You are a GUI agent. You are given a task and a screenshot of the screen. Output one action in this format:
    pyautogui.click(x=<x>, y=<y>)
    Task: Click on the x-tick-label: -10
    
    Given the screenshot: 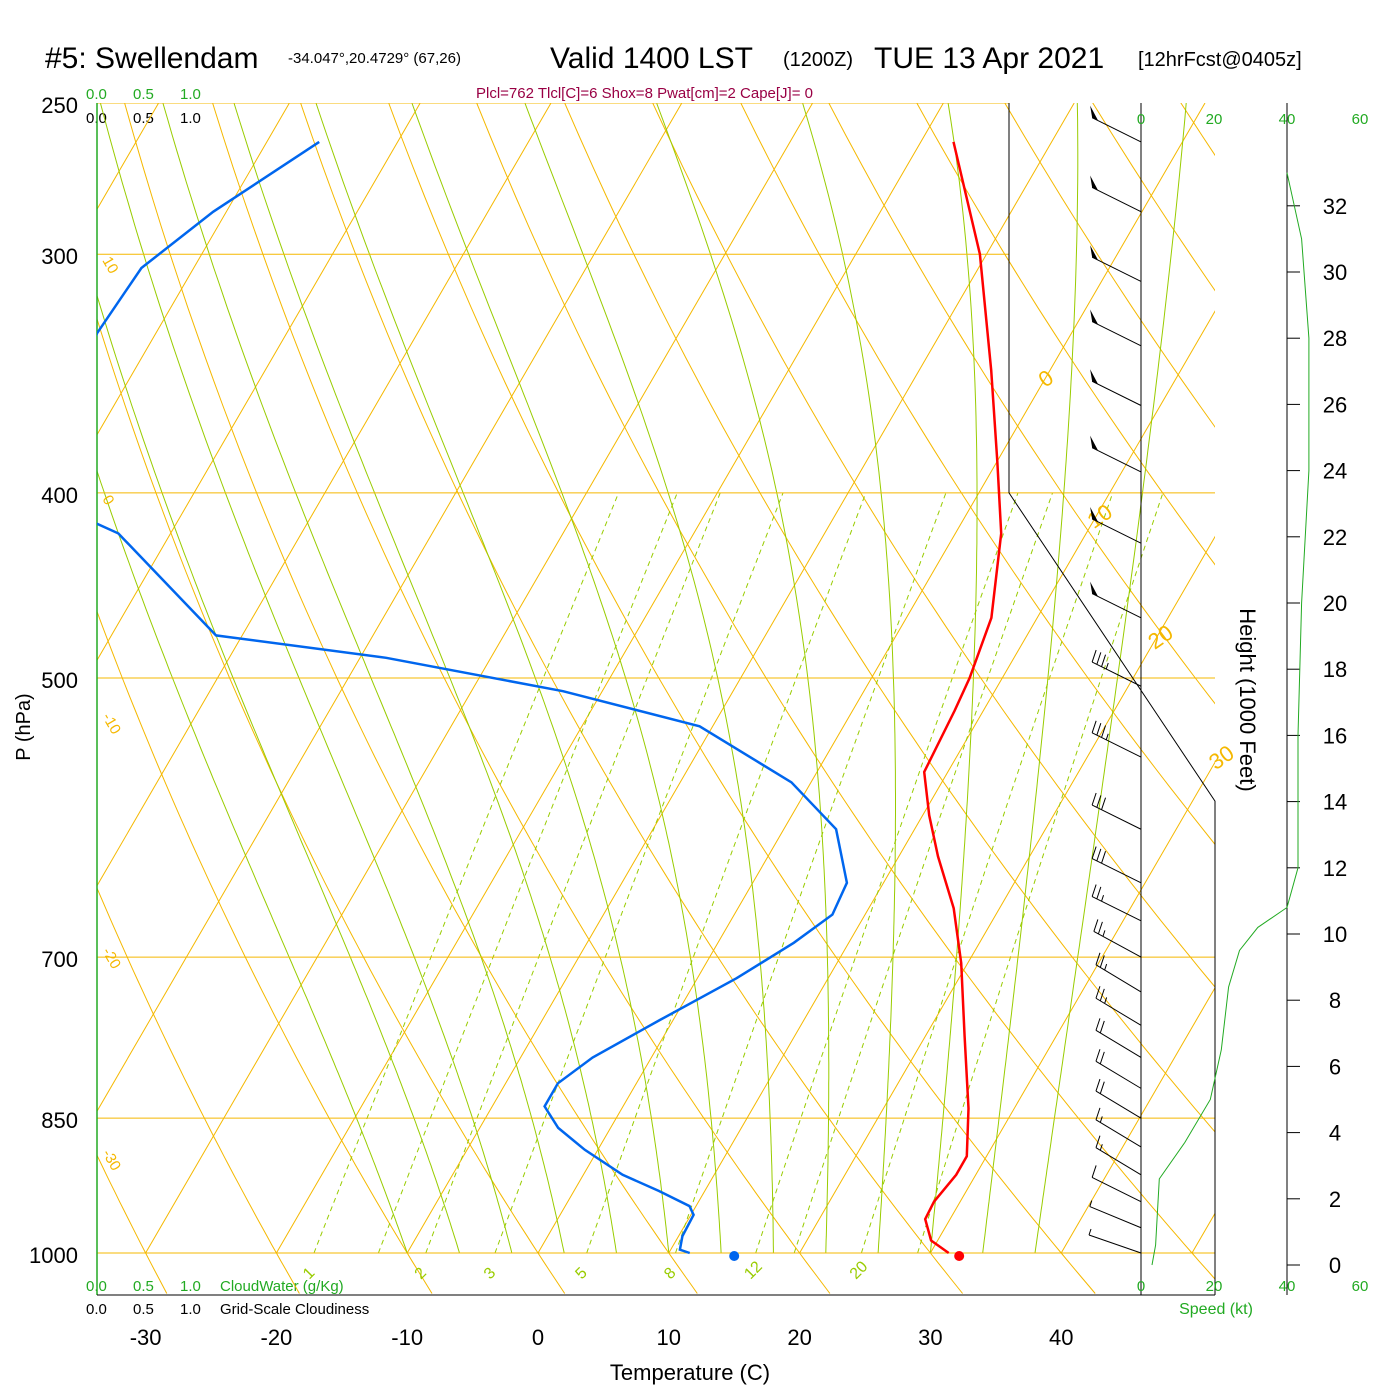 What is the action you would take?
    pyautogui.click(x=407, y=1337)
    